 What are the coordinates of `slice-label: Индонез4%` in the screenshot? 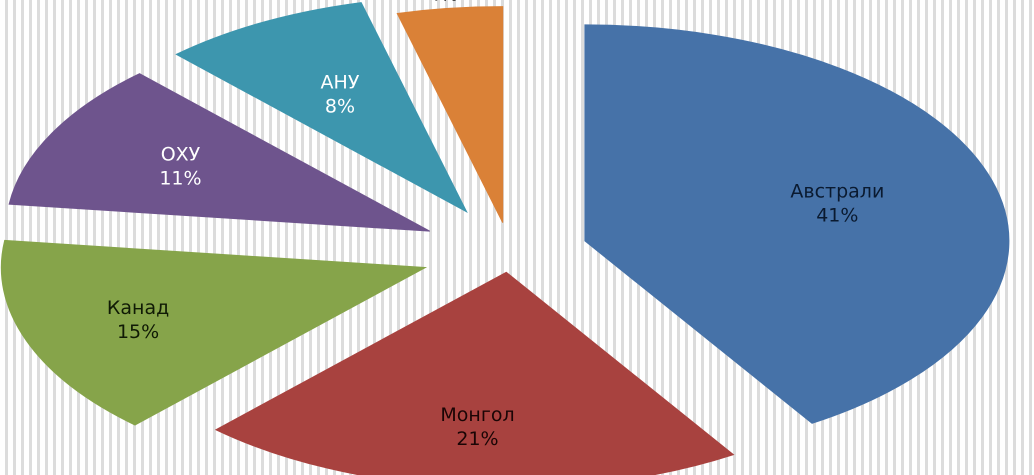 It's located at (443, 3).